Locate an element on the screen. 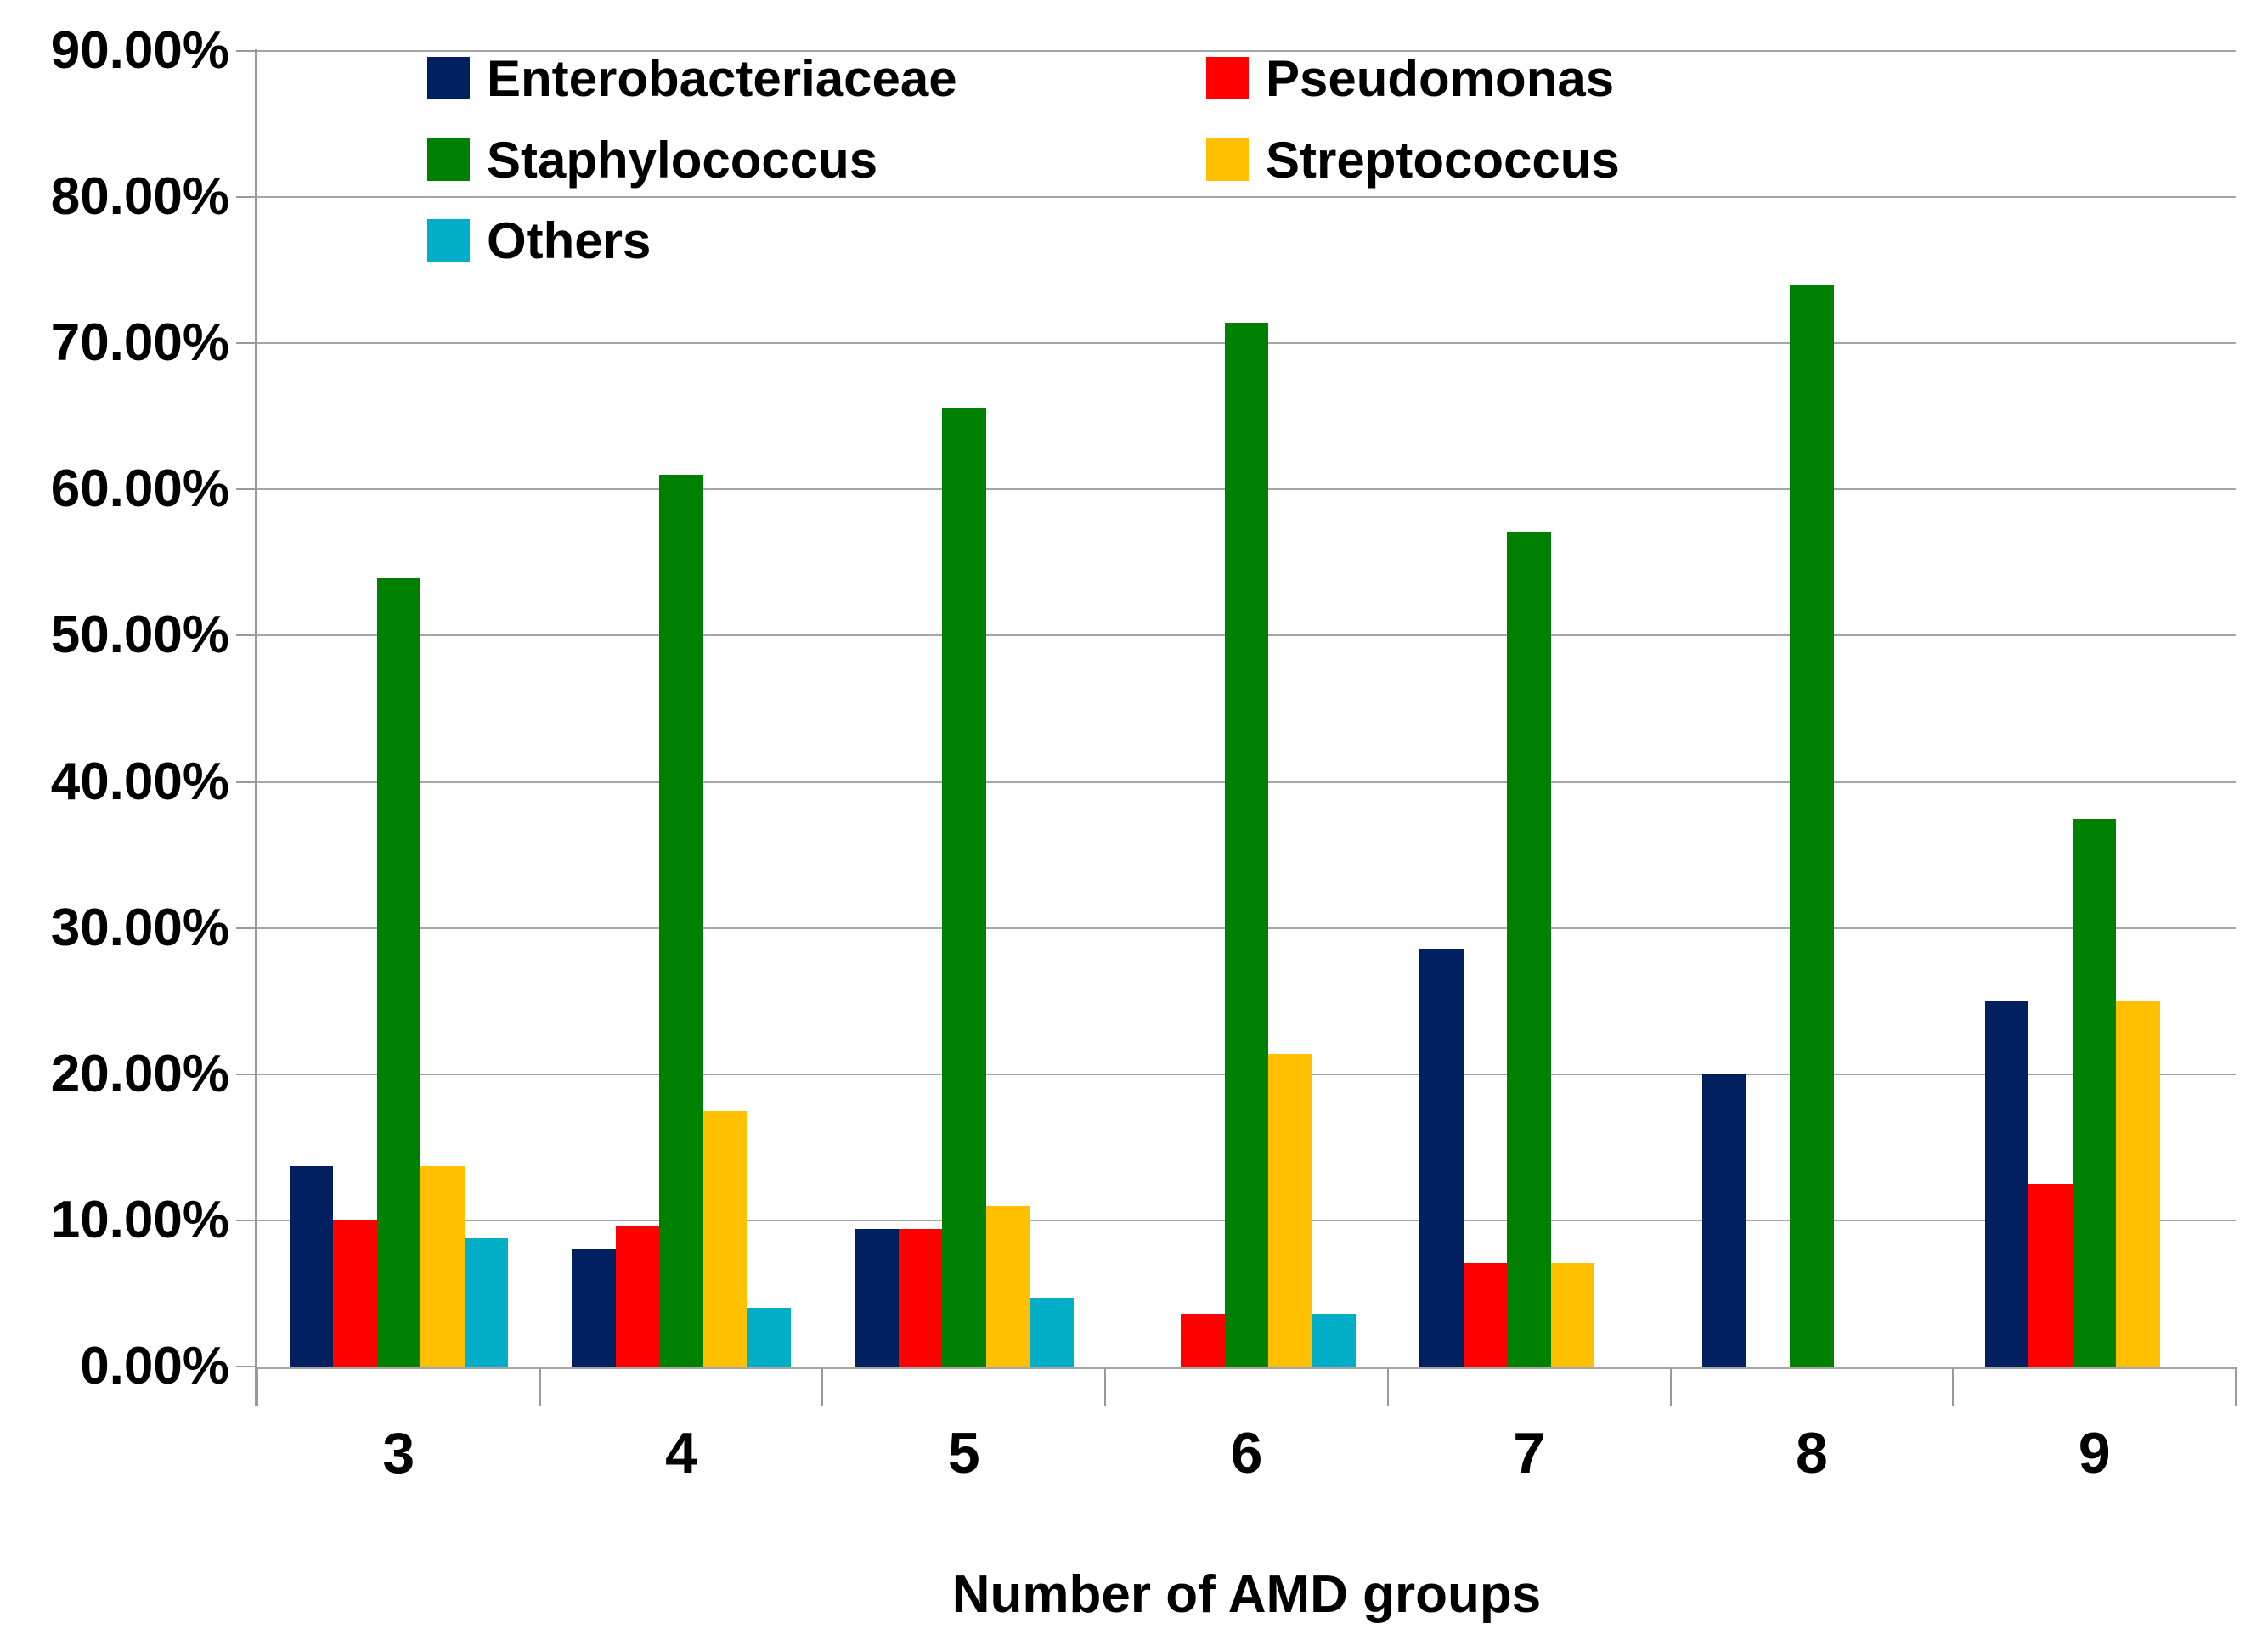 This screenshot has height=1640, width=2268. legend-label: Streptococcus is located at coordinates (1443, 160).